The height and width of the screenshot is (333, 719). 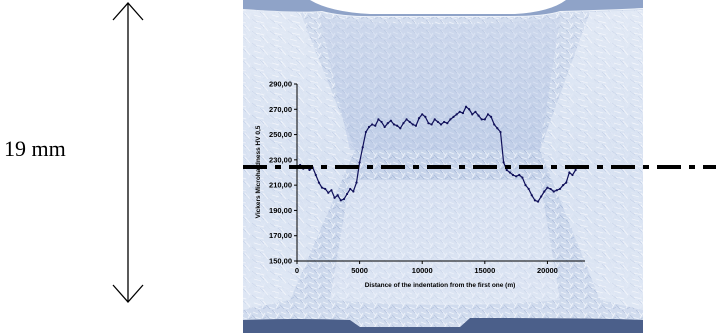 I want to click on x-tick-label: 5000, so click(x=359, y=270).